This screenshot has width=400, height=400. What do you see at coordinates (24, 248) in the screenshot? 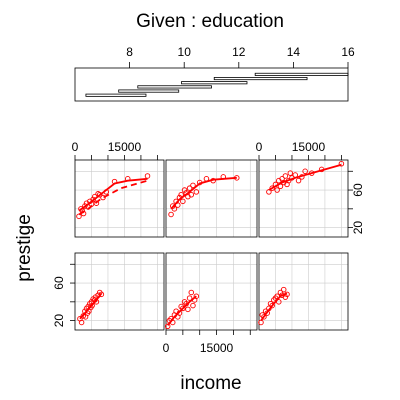
I see `y-axis-label: prestige` at bounding box center [24, 248].